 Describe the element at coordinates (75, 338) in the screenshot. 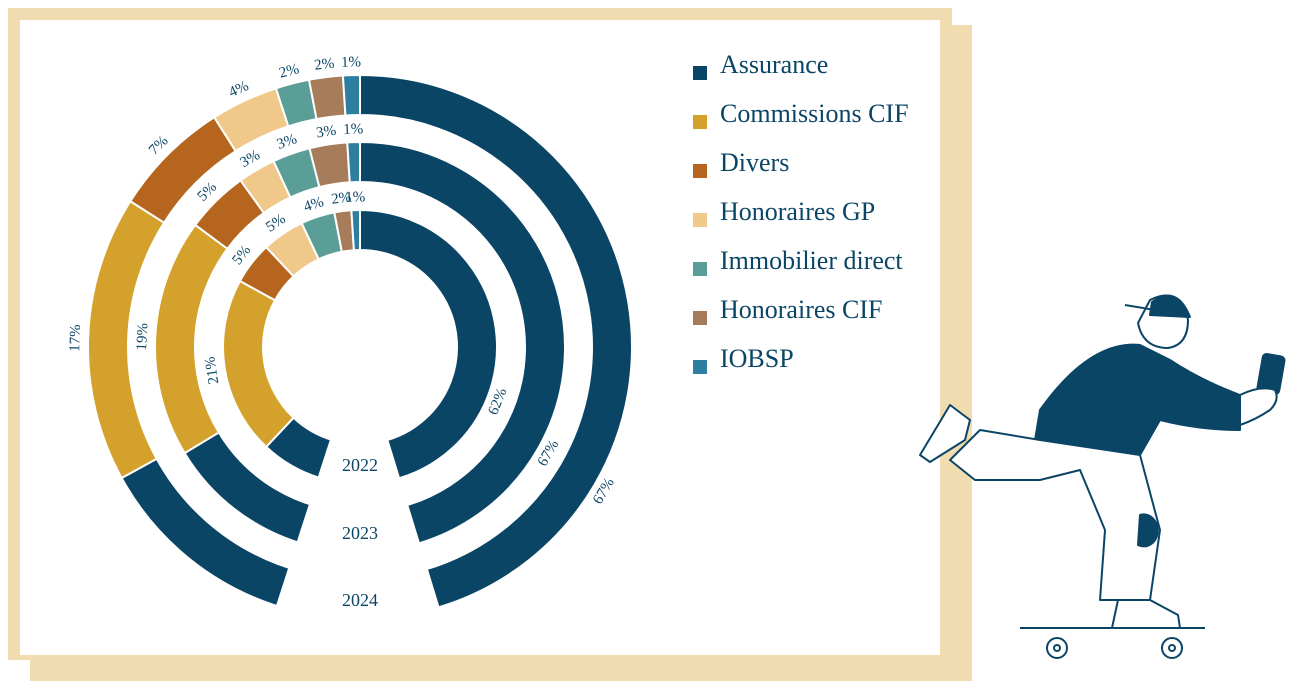

I see `value-label: 17%` at that location.